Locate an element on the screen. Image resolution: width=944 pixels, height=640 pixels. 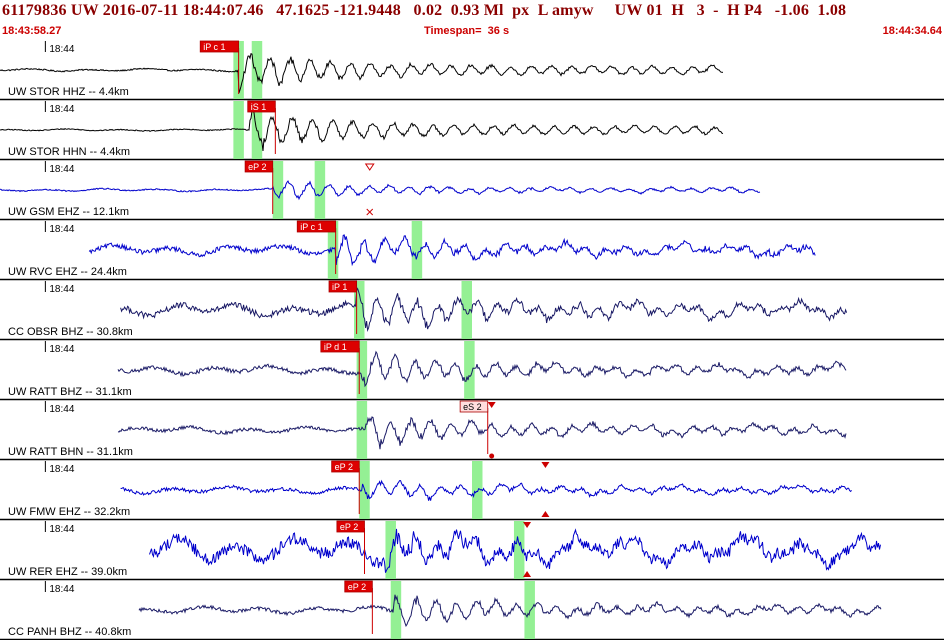
trace-panel: 18:44 eP 2 UW GSM EHZ -- 12.1km is located at coordinates (472, 190).